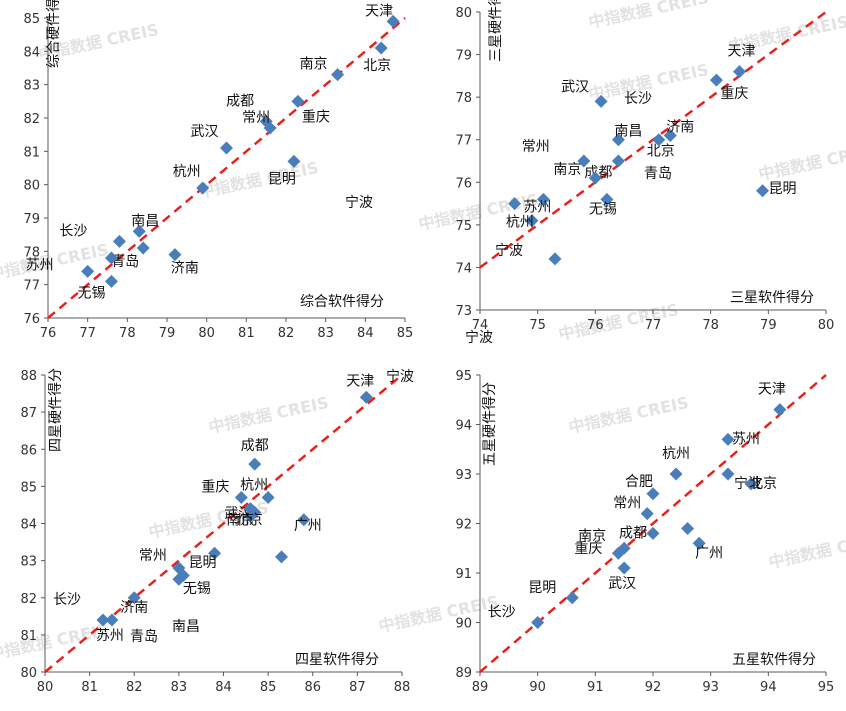  What do you see at coordinates (240, 101) in the screenshot?
I see `data-point-label: 成都` at bounding box center [240, 101].